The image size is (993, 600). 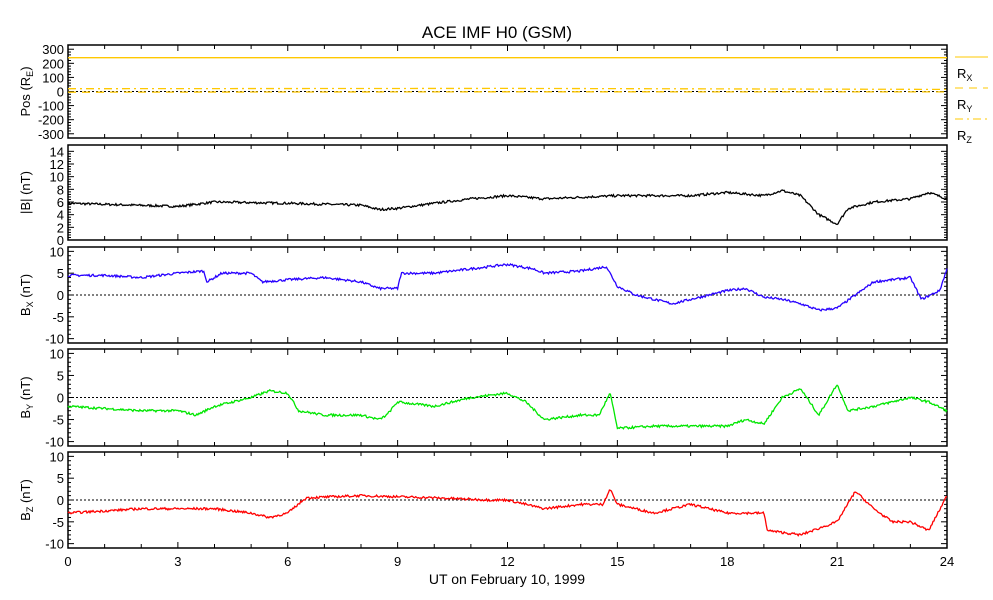 I want to click on x-tick-label: 0, so click(x=67, y=561).